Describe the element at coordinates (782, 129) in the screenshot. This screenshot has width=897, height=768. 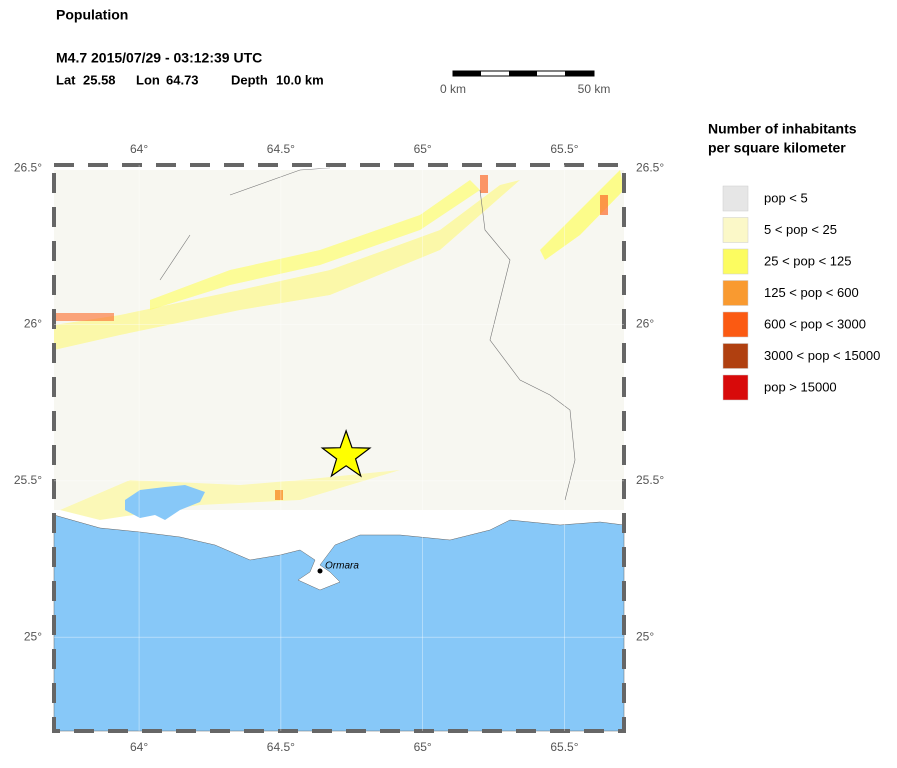
I see `legend-title: Number of inhabitants` at that location.